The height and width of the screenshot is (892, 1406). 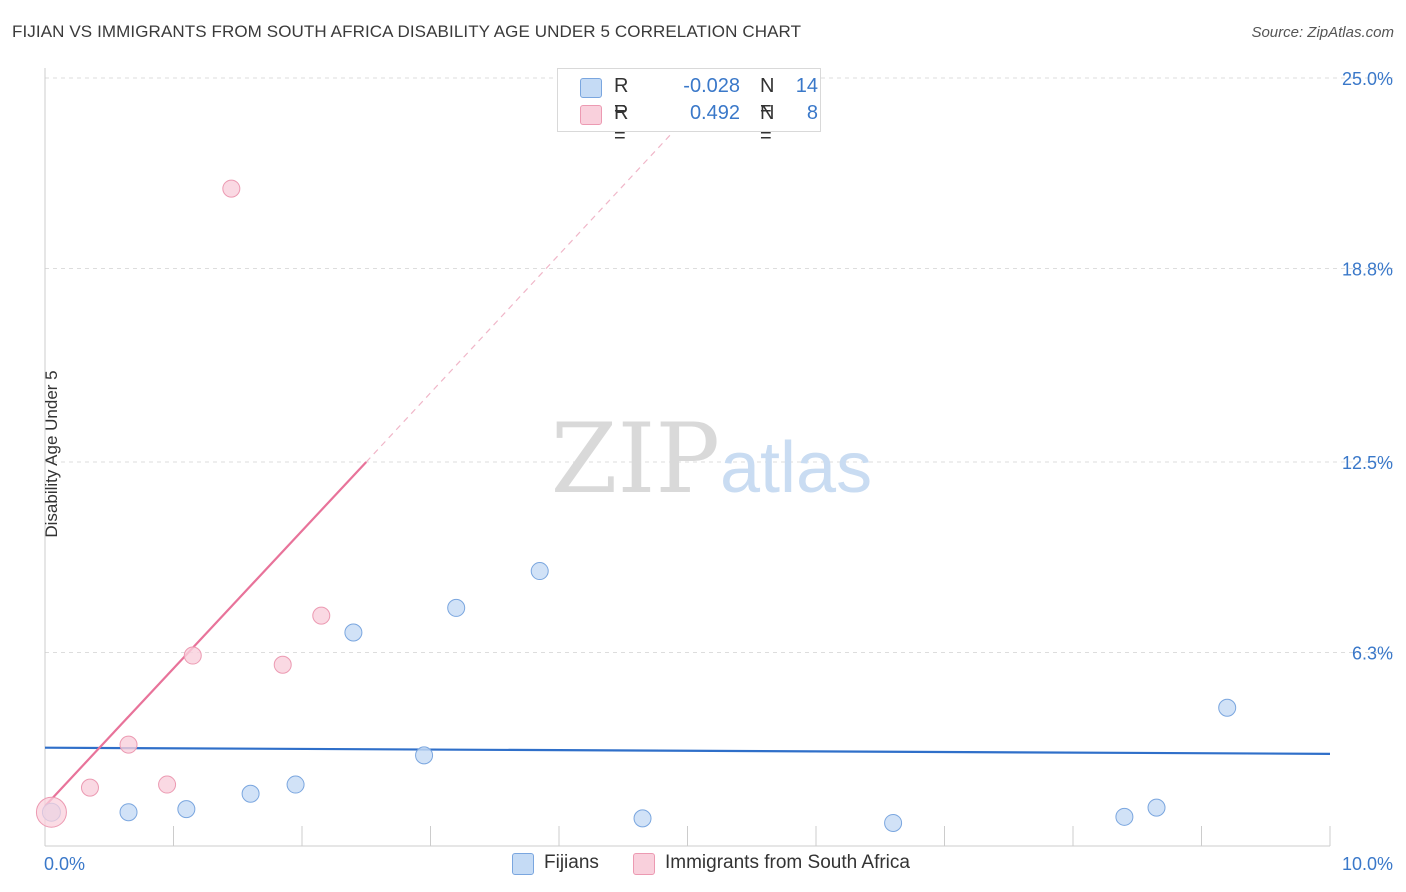 What do you see at coordinates (787, 862) in the screenshot?
I see `bottom-legend-label-immigrants: Immigrants from South Africa` at bounding box center [787, 862].